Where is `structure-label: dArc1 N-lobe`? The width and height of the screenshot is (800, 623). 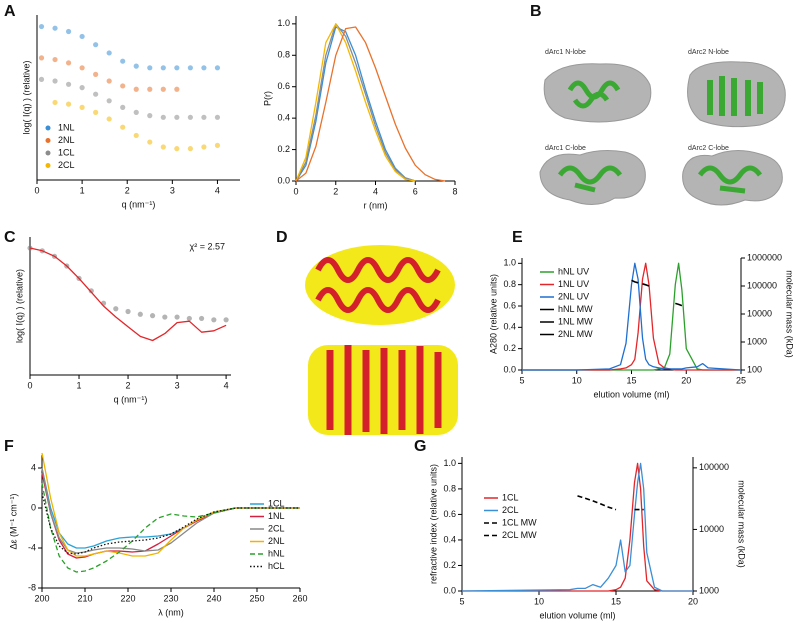
structure-label: dArc1 N-lobe is located at coordinates (565, 52).